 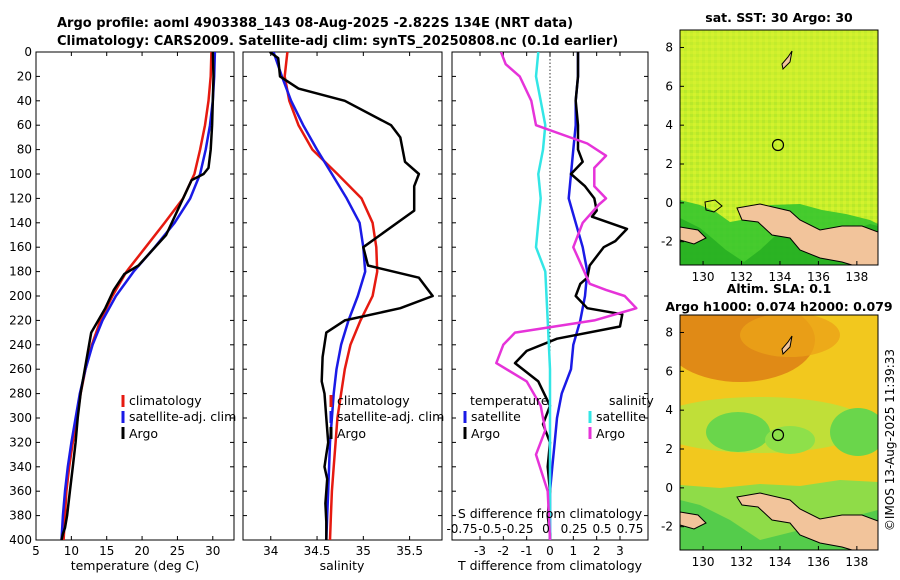 I want to click on s-diff-tick-label: 0.25, so click(x=574, y=529).